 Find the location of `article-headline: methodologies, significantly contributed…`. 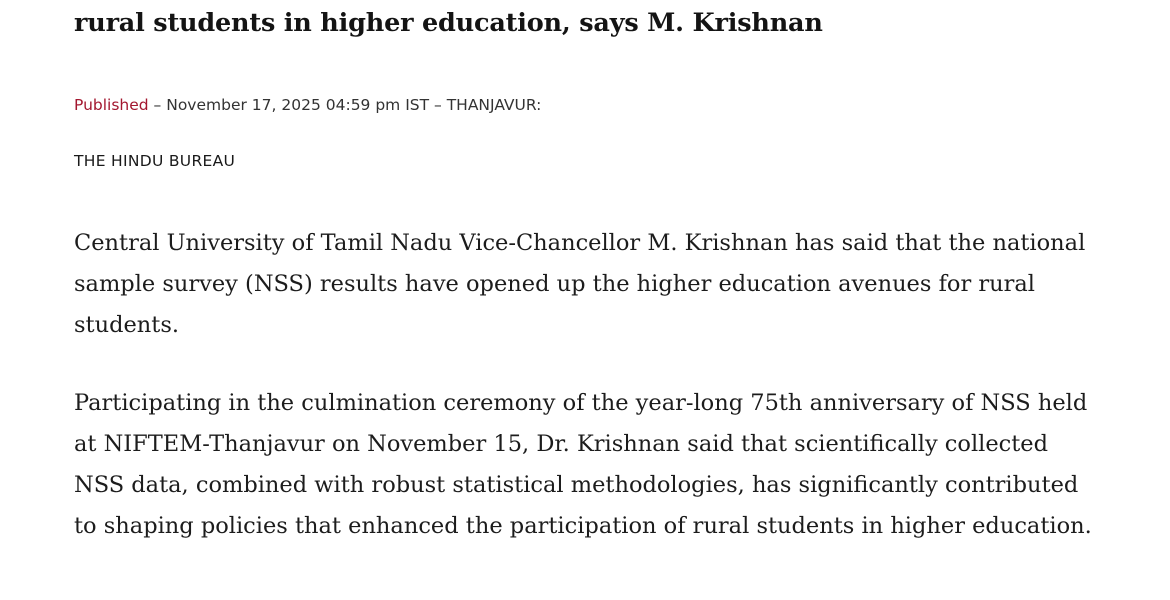

article-headline: methodologies, significantly contributed… is located at coordinates (448, 23).